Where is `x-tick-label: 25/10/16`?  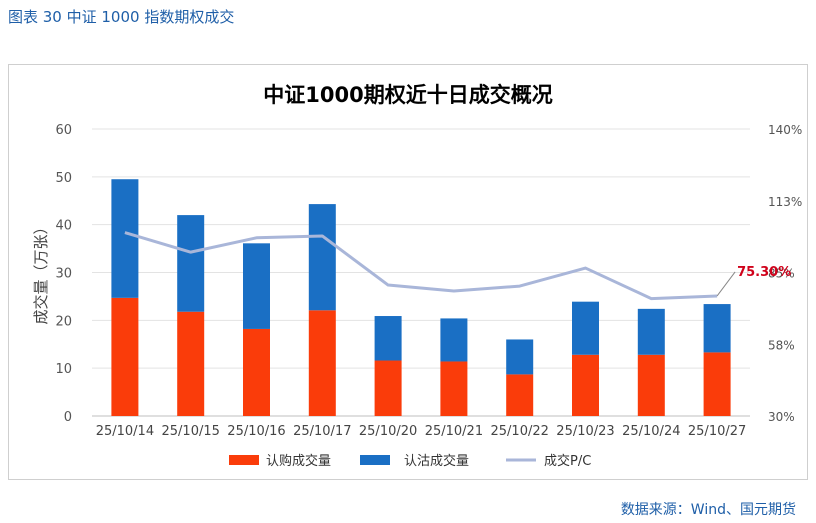 x-tick-label: 25/10/16 is located at coordinates (256, 431).